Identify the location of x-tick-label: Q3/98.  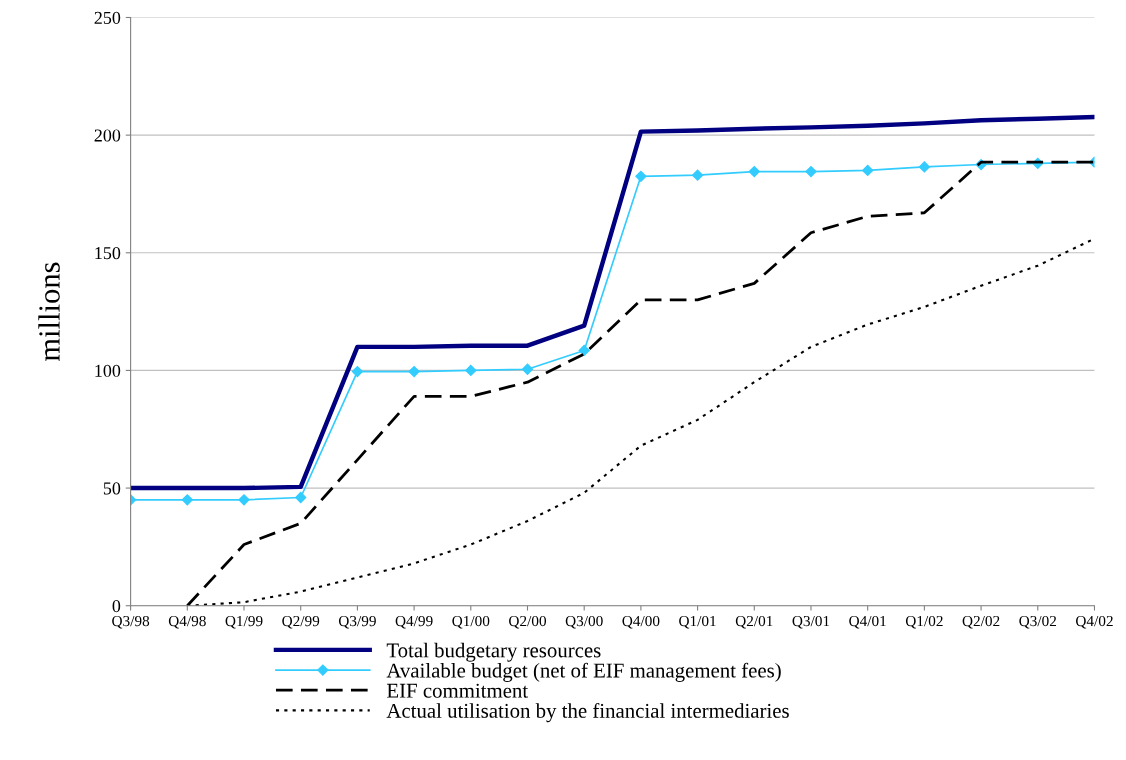
(131, 622).